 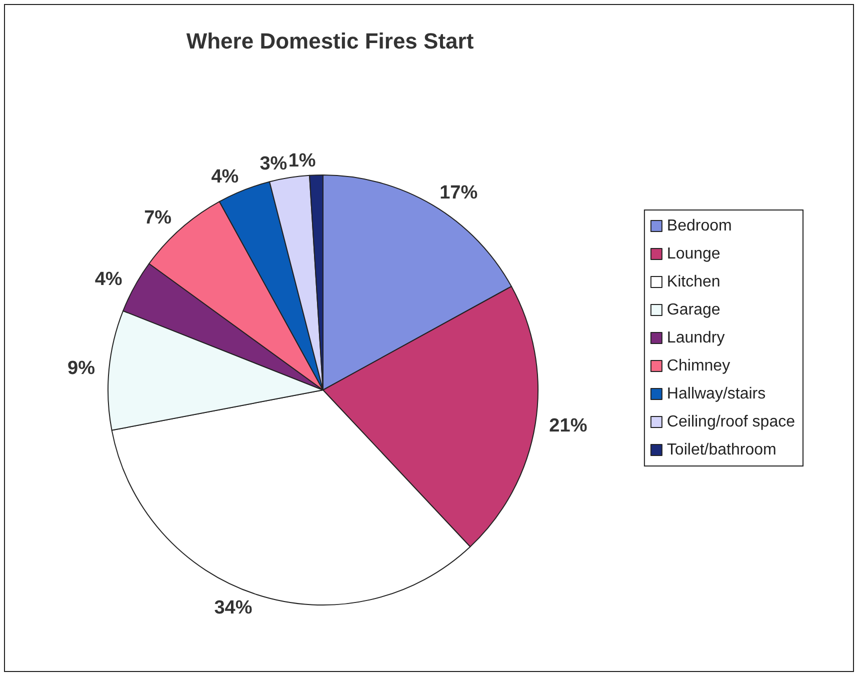 What do you see at coordinates (330, 41) in the screenshot?
I see `chart-title: Where Domestic Fires Start` at bounding box center [330, 41].